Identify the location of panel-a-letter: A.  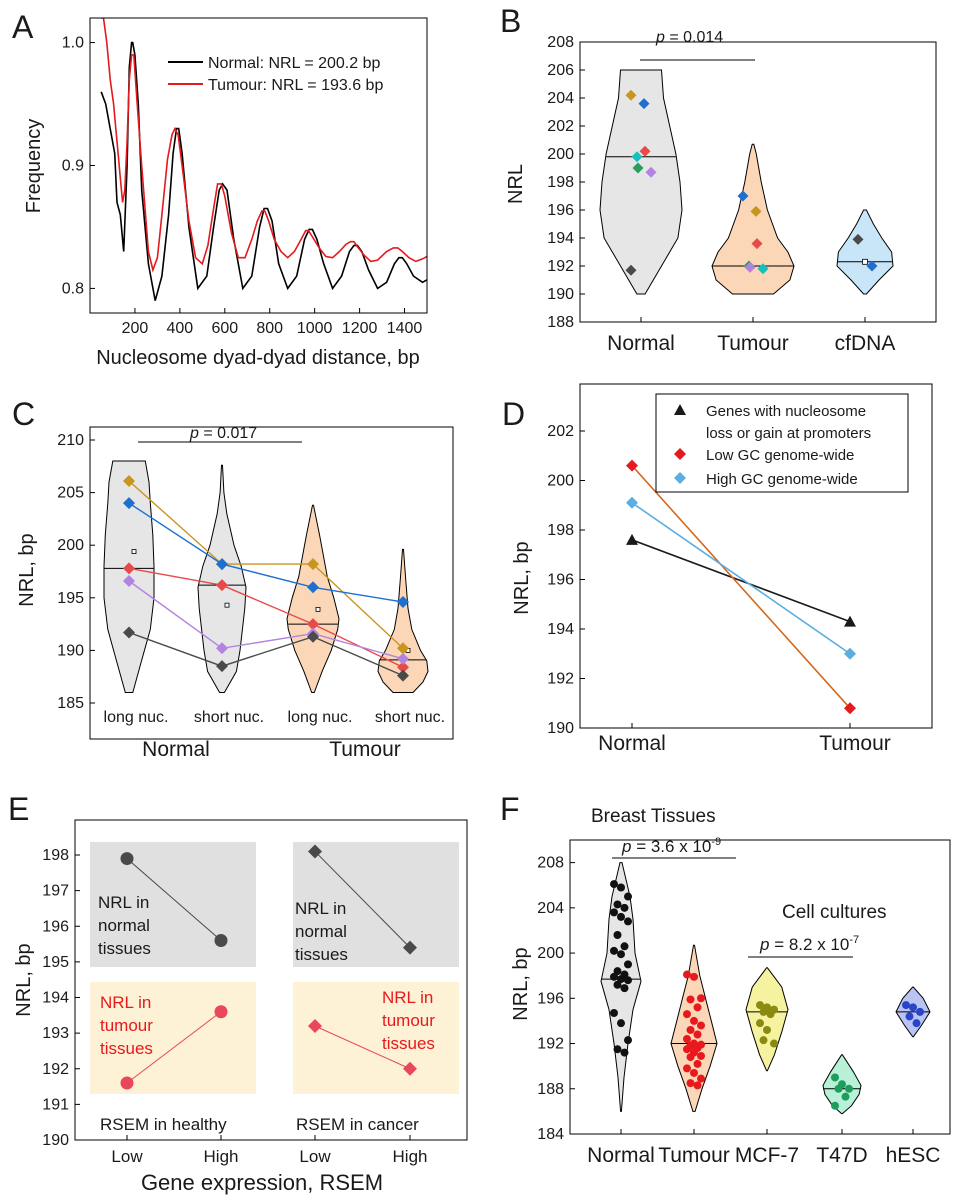
(23, 27).